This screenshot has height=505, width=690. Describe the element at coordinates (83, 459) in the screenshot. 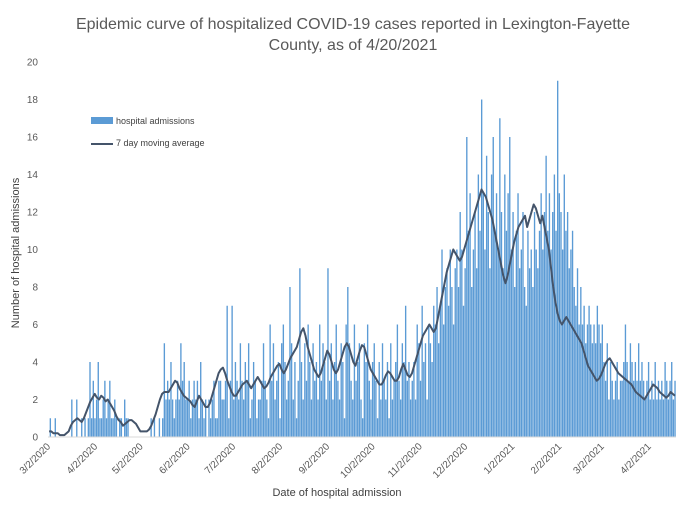

I see `x-tick-label: 4/2/2020` at that location.